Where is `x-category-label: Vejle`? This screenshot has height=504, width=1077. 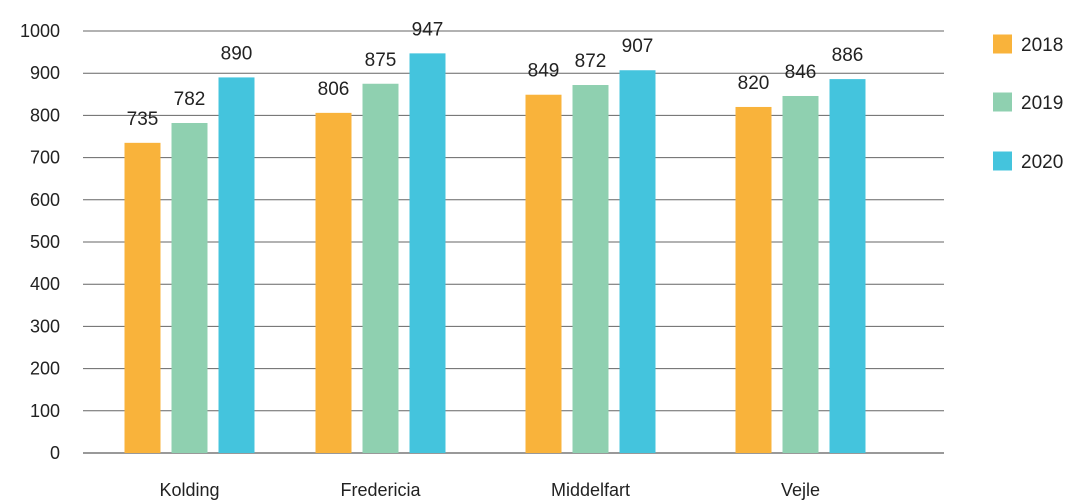
x-category-label: Vejle is located at coordinates (800, 490).